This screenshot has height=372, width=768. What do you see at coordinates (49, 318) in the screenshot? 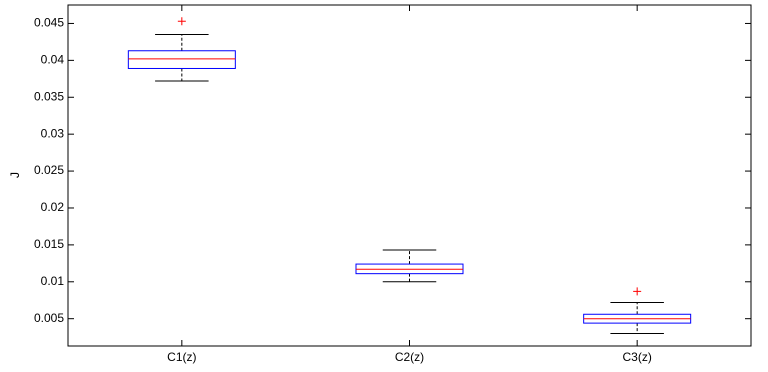
I see `y-tick-label: 0.005` at bounding box center [49, 318].